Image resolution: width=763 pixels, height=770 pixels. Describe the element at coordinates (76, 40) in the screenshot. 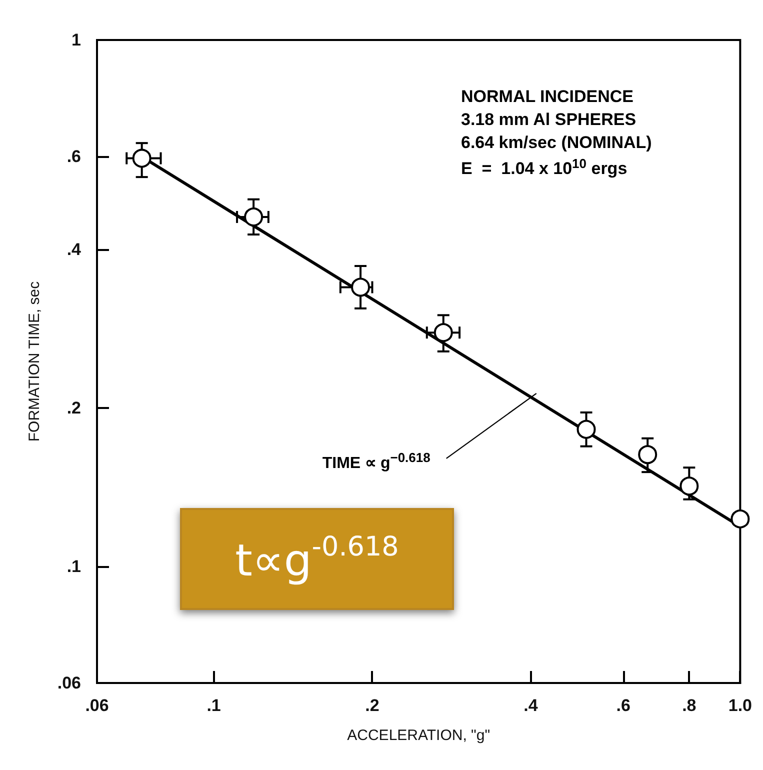

I see `y-tick-label: 1` at that location.